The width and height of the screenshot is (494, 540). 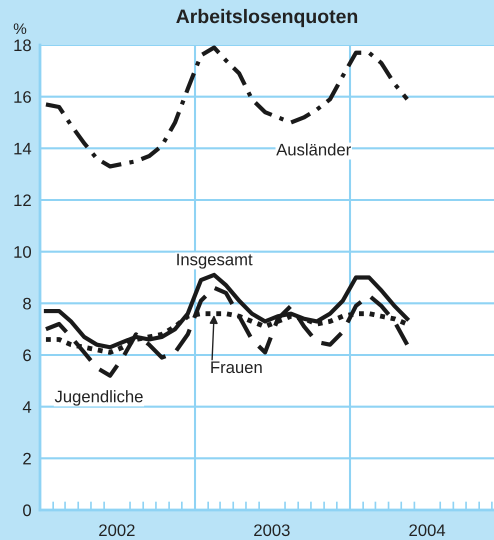 I want to click on x-tick-label: 2002, so click(x=117, y=530).